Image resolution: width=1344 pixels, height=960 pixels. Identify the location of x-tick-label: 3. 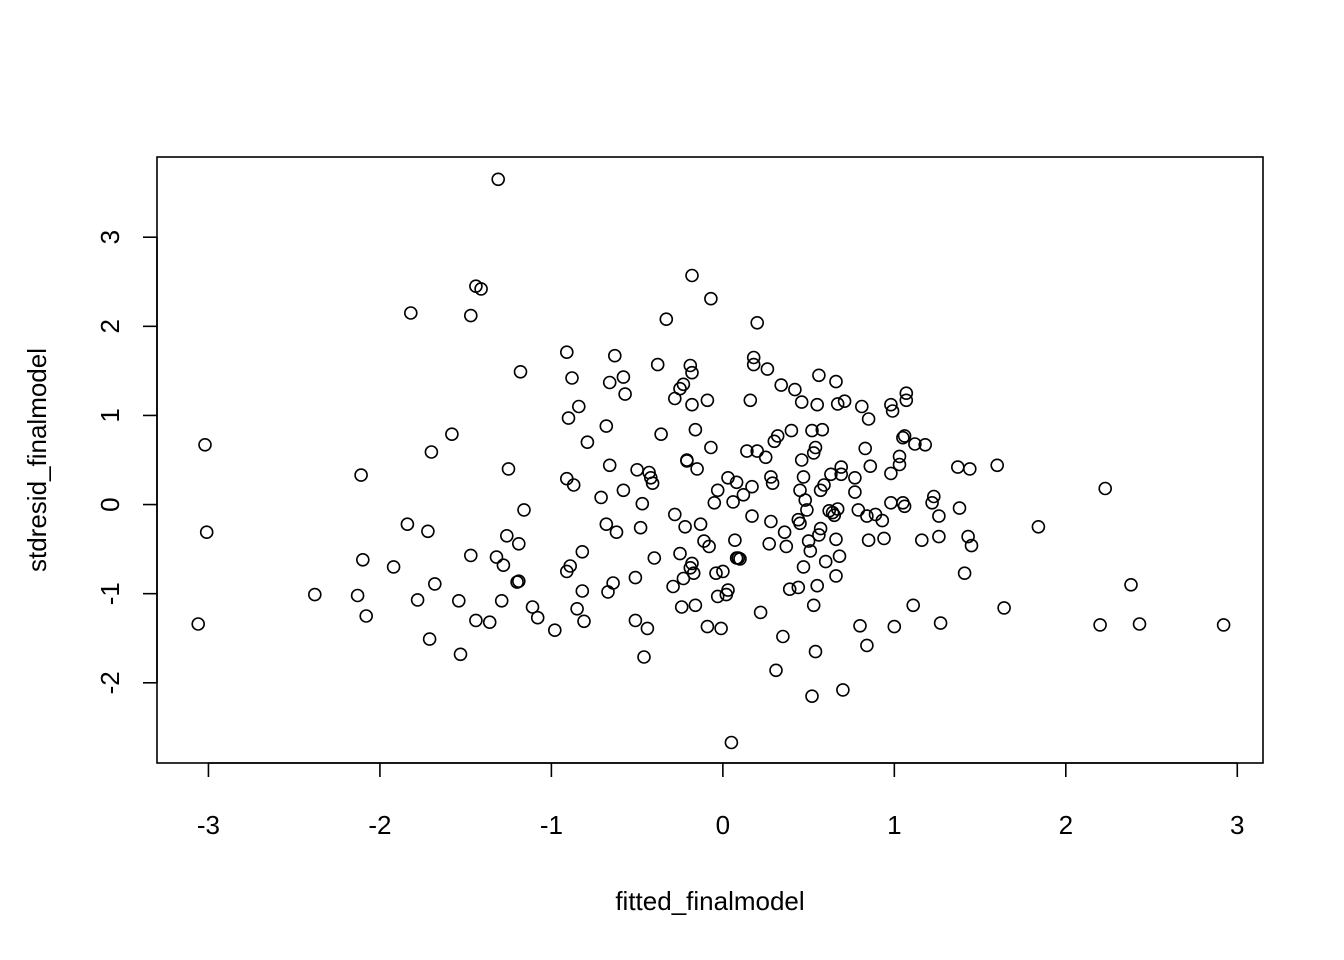
(1237, 825).